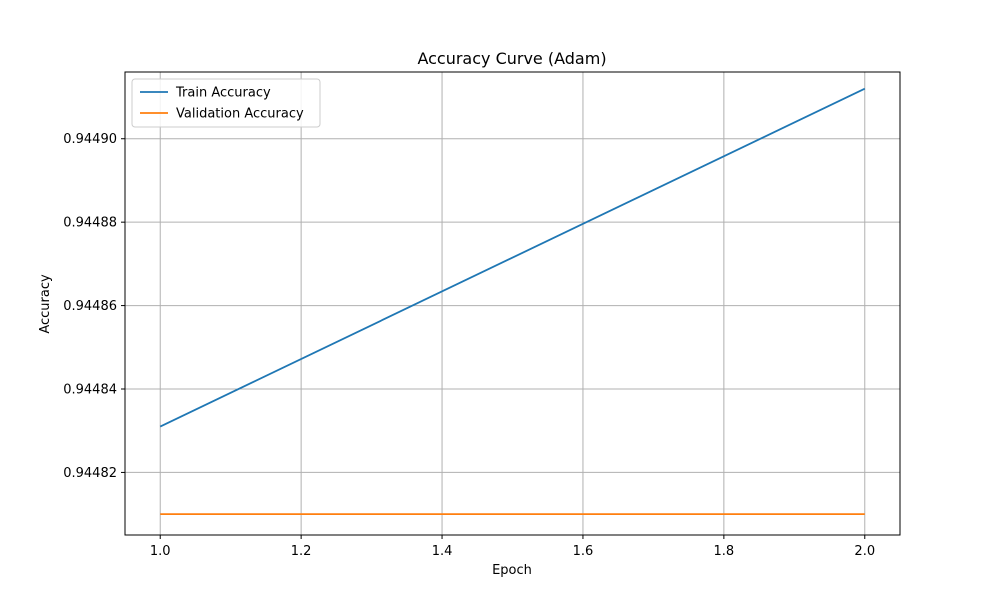 This screenshot has height=600, width=1000. What do you see at coordinates (442, 551) in the screenshot?
I see `x-tick-label: 1.4` at bounding box center [442, 551].